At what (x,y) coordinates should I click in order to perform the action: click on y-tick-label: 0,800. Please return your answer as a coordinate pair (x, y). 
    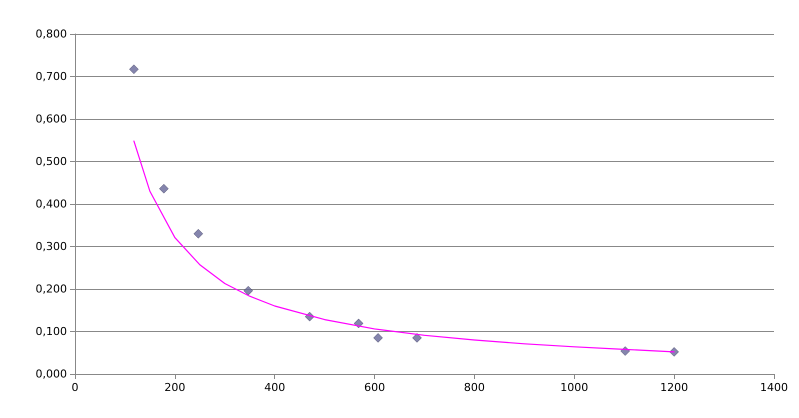
    Looking at the image, I should click on (51, 34).